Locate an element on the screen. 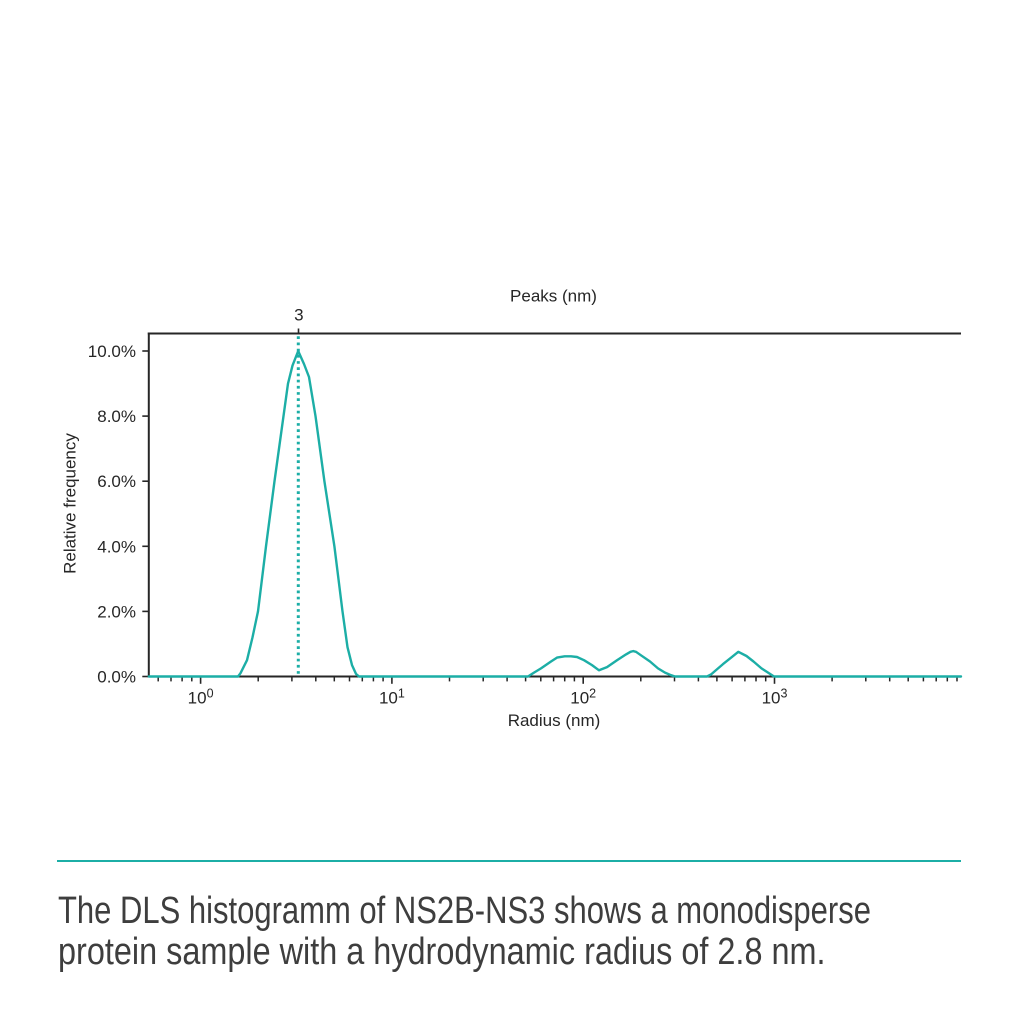 The height and width of the screenshot is (1024, 1024). svg-text: 3 is located at coordinates (298, 314).